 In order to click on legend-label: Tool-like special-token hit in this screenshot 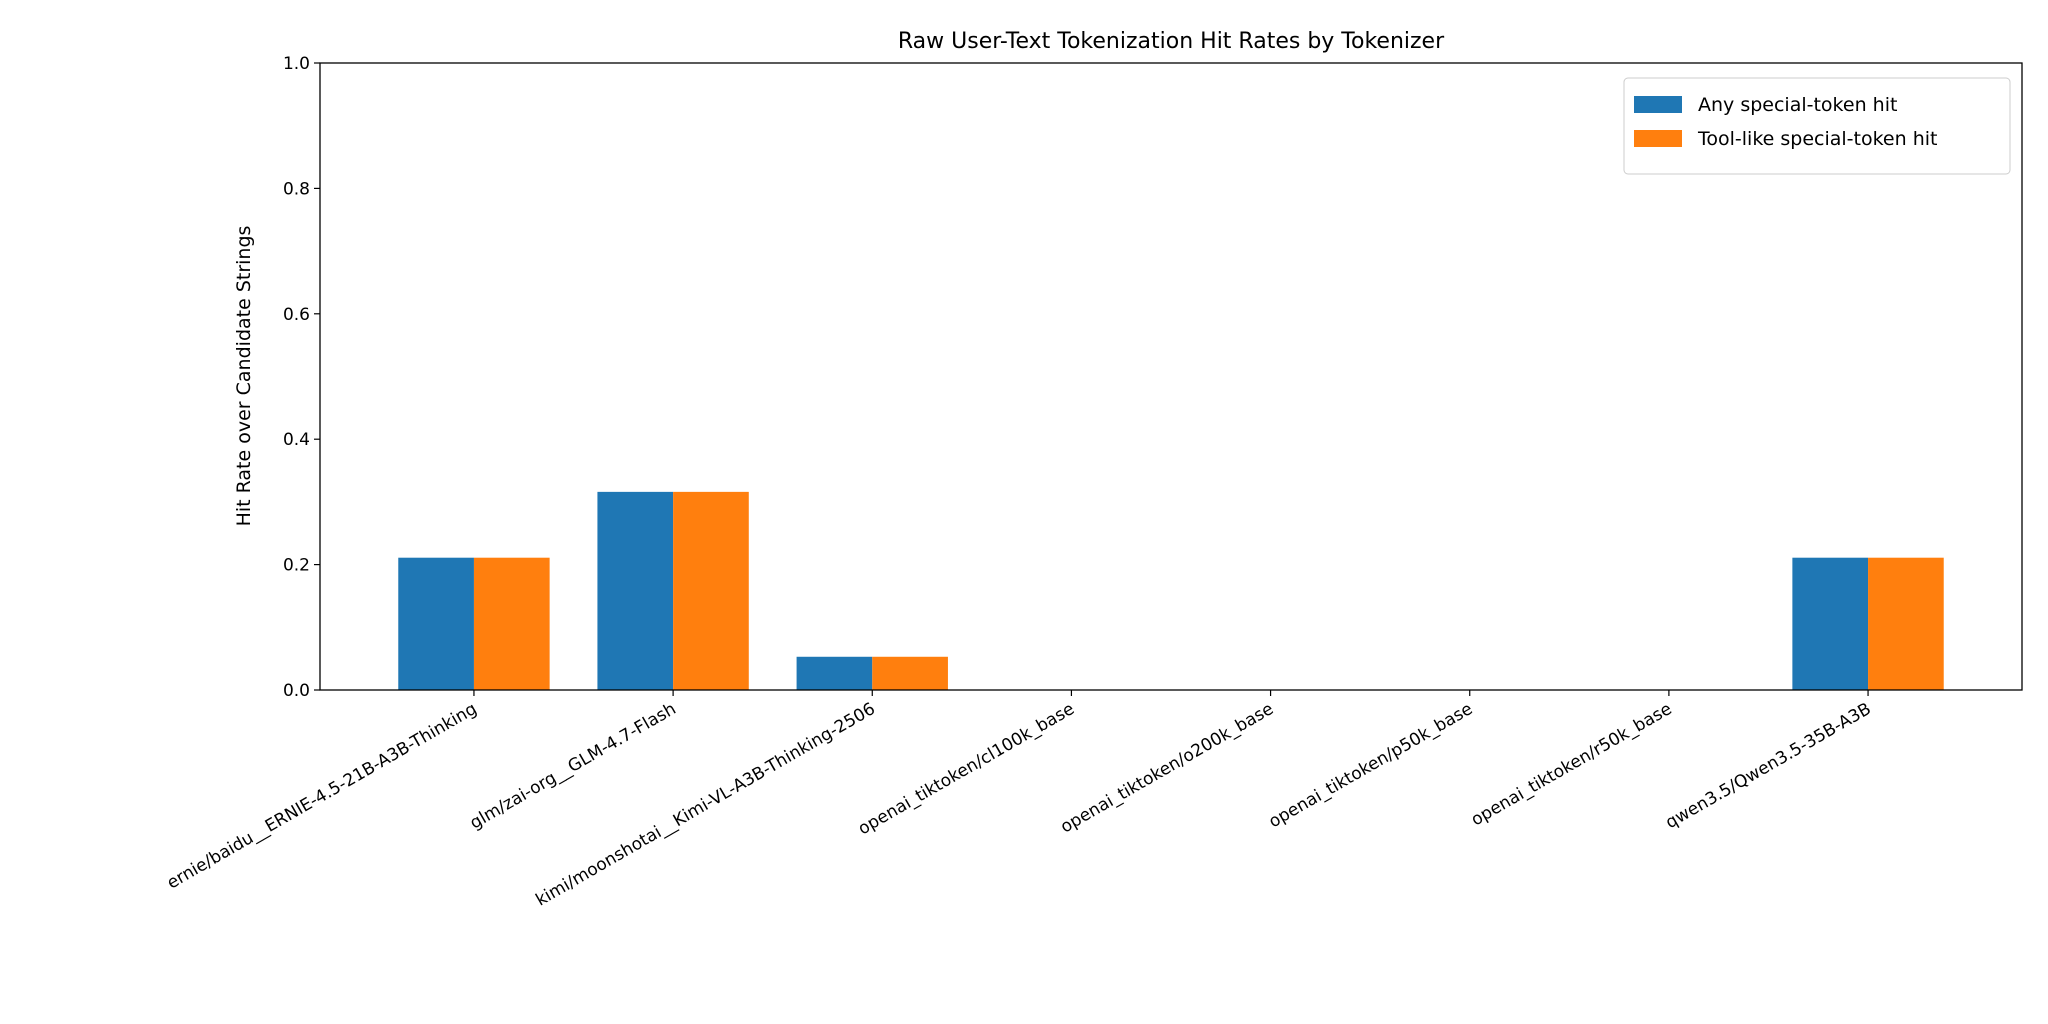, I will do `click(1817, 139)`.